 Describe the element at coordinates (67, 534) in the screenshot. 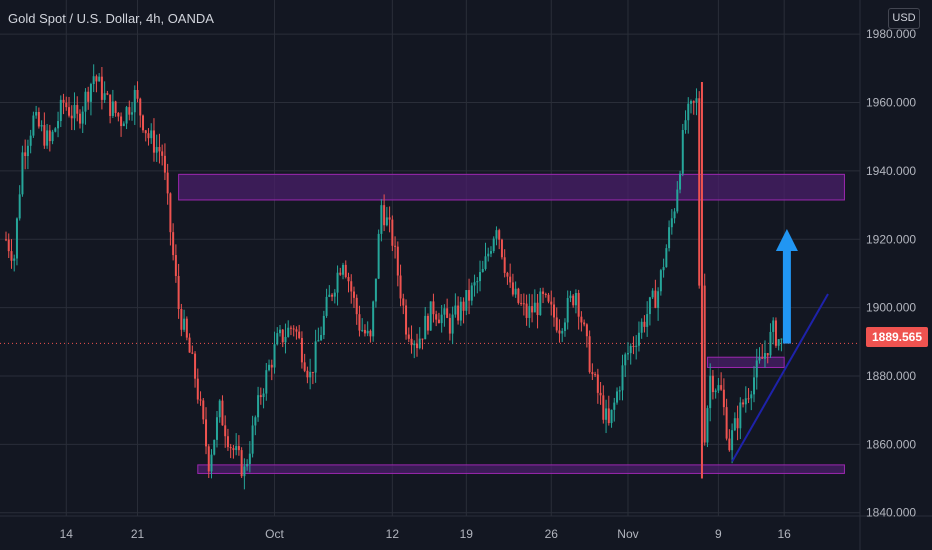

I see `x-tick-label: 14` at that location.